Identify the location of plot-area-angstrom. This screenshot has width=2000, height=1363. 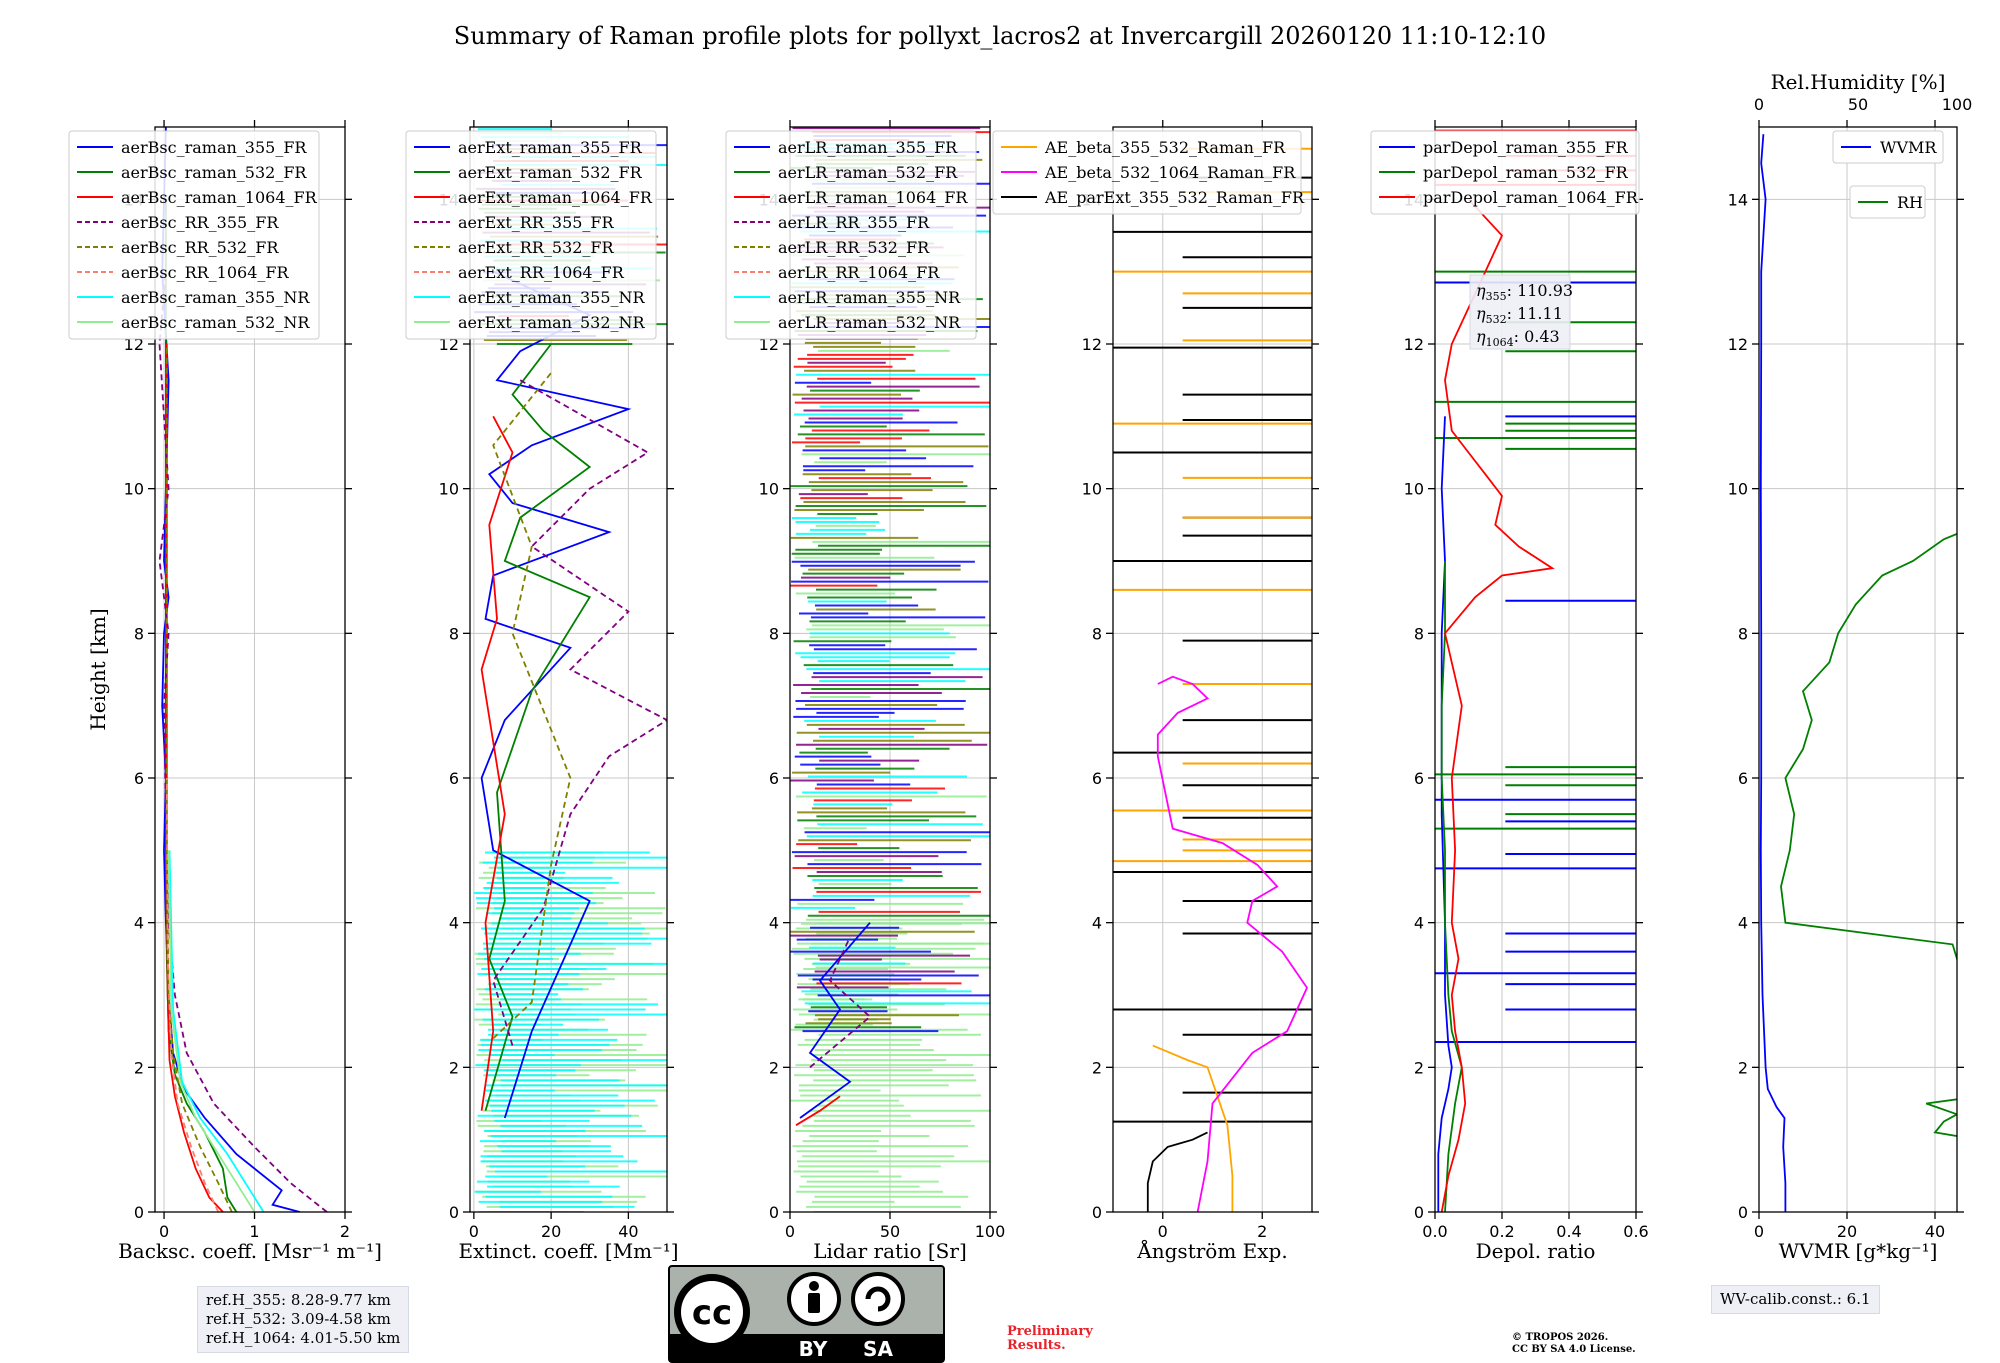
(1212, 679).